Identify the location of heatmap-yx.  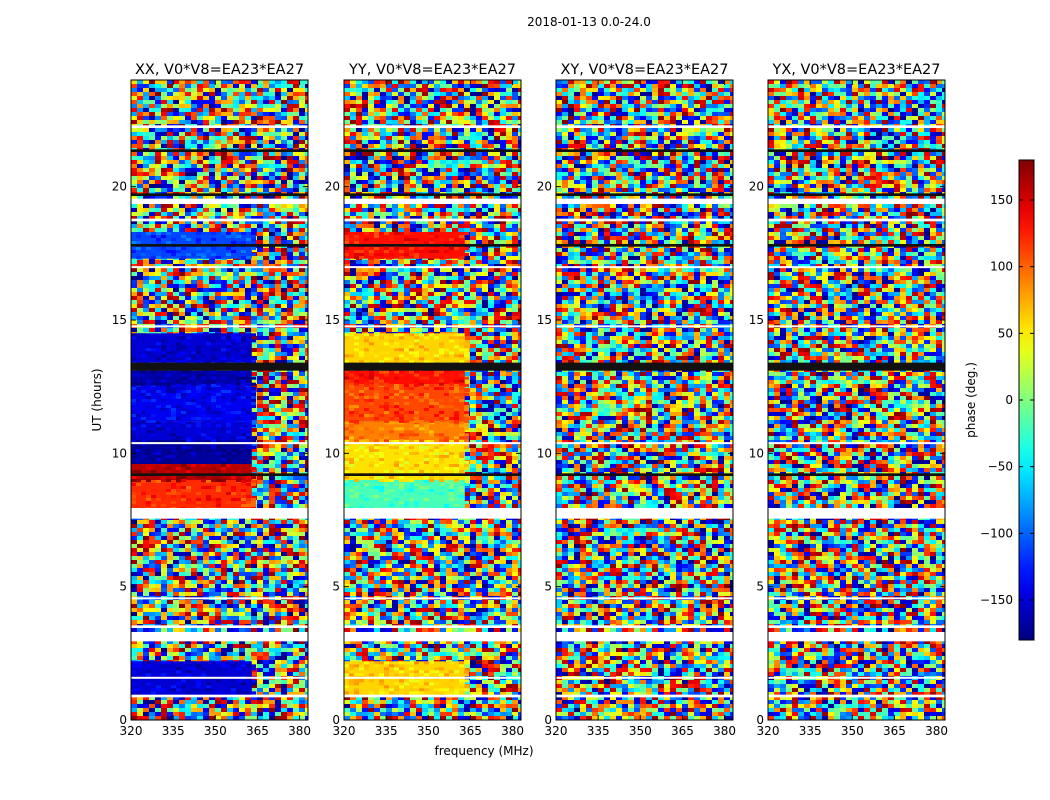
(856, 400).